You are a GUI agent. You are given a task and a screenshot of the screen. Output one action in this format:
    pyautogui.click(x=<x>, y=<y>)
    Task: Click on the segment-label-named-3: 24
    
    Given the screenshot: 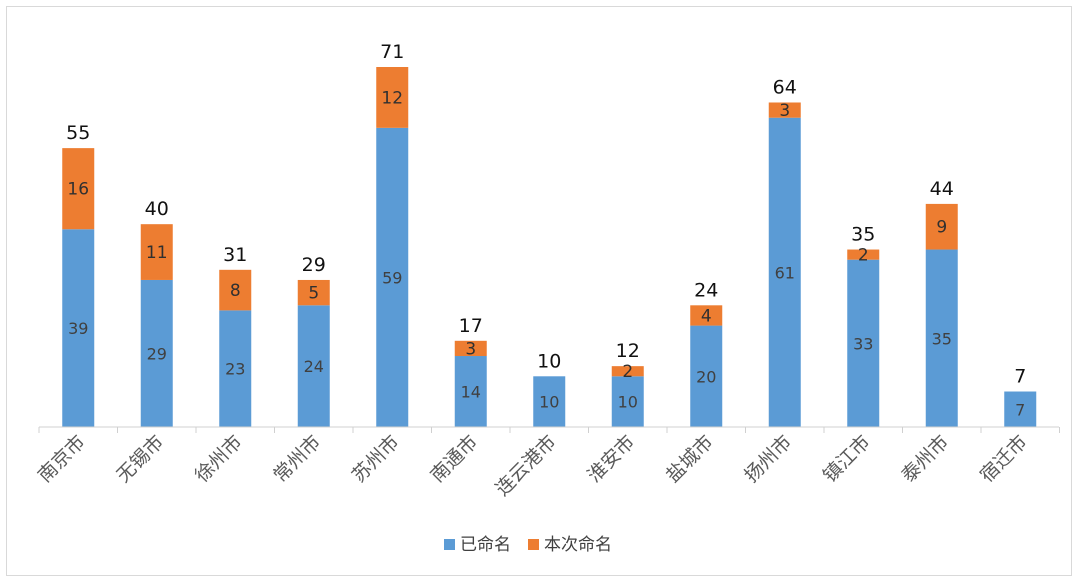 What is the action you would take?
    pyautogui.click(x=314, y=366)
    